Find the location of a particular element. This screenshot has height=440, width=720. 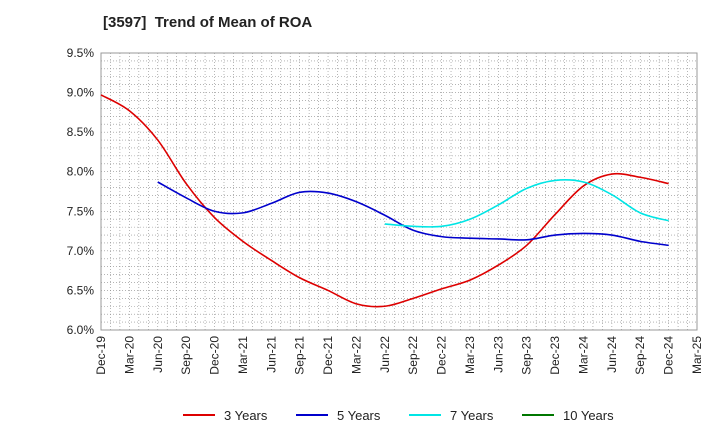

x-tick-label: Mar-24 is located at coordinates (583, 355).